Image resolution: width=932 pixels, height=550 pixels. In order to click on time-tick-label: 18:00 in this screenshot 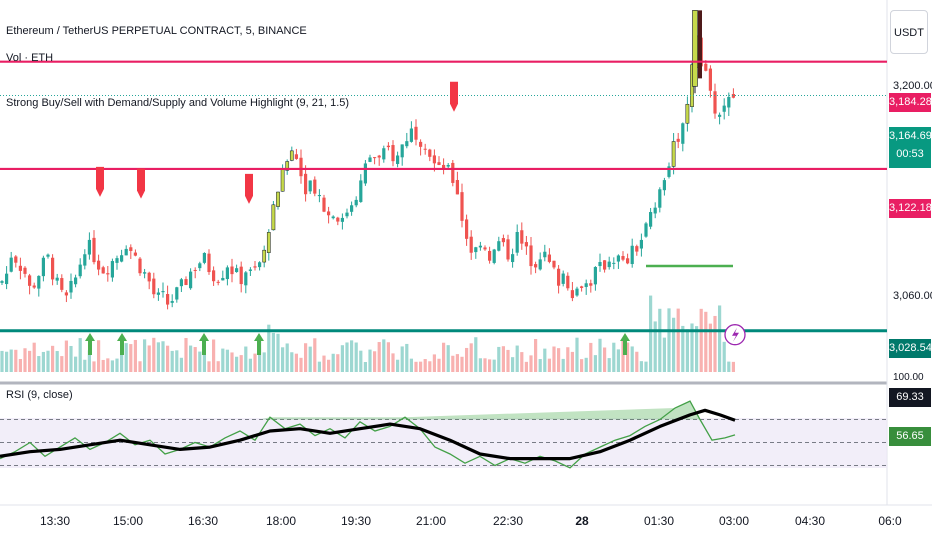, I will do `click(281, 521)`.